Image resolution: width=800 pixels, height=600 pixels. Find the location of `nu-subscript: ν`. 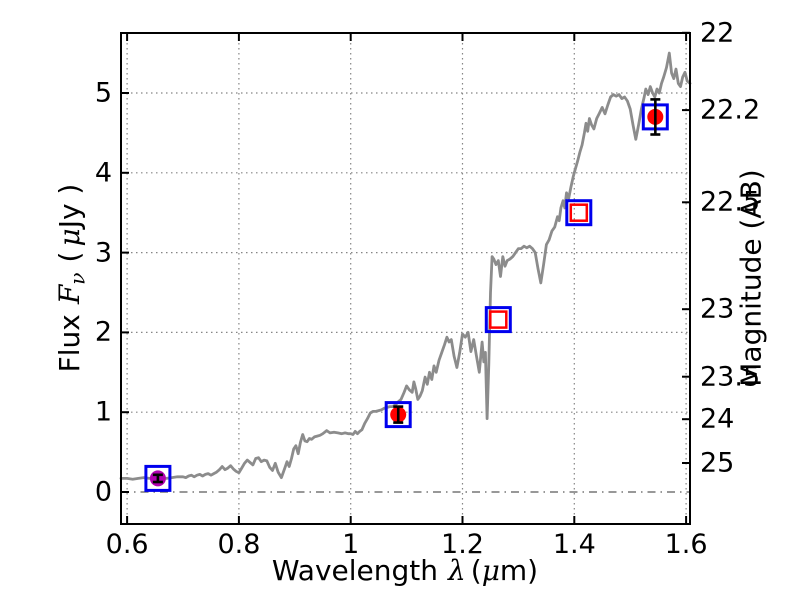

nu-subscript: ν is located at coordinates (77, 278).